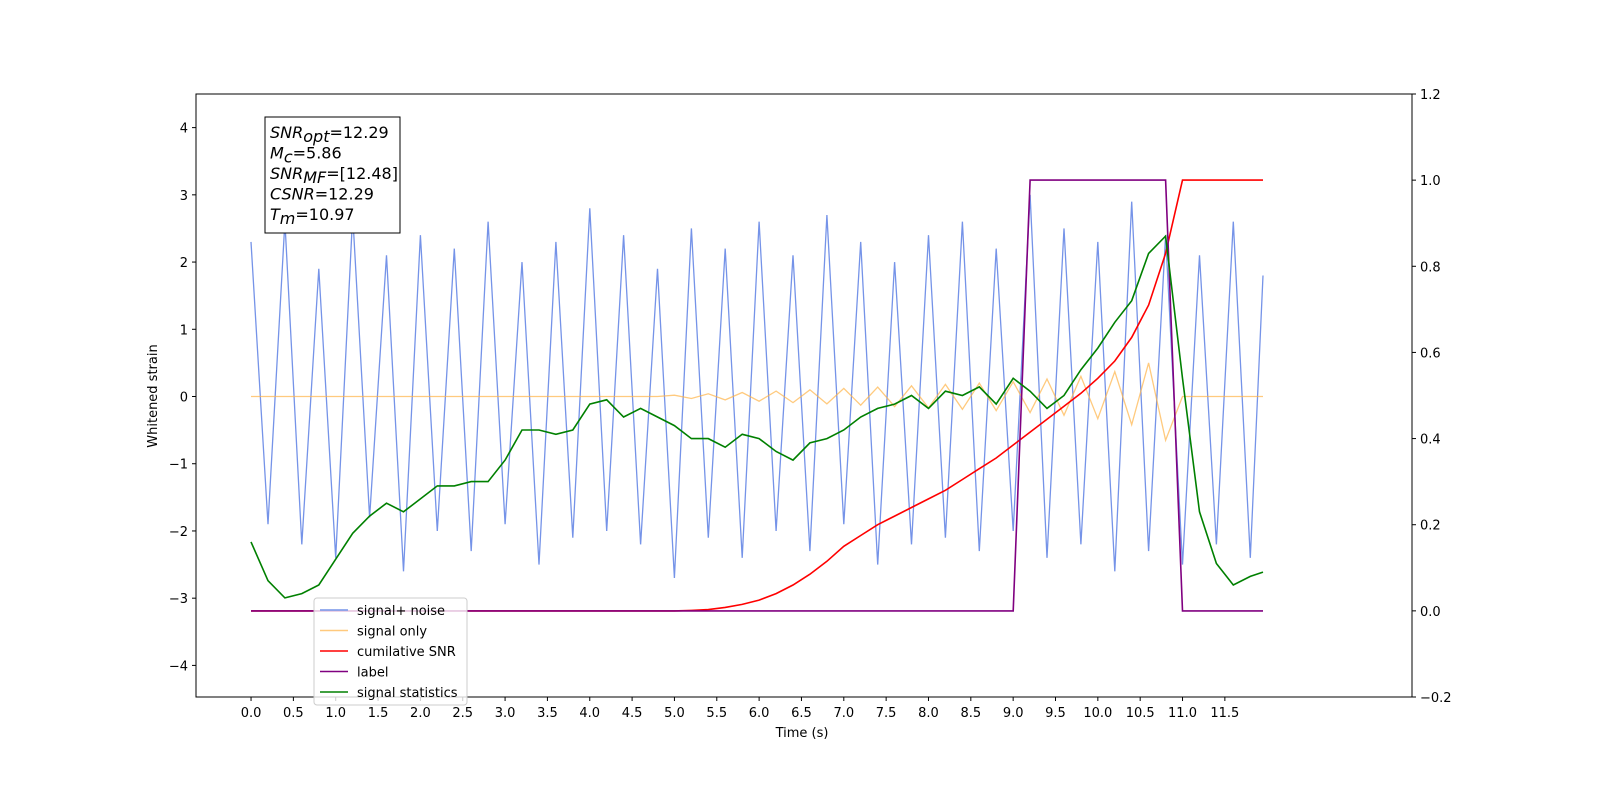 The image size is (1600, 800). Describe the element at coordinates (886, 713) in the screenshot. I see `x-tick-label: 7.5` at that location.